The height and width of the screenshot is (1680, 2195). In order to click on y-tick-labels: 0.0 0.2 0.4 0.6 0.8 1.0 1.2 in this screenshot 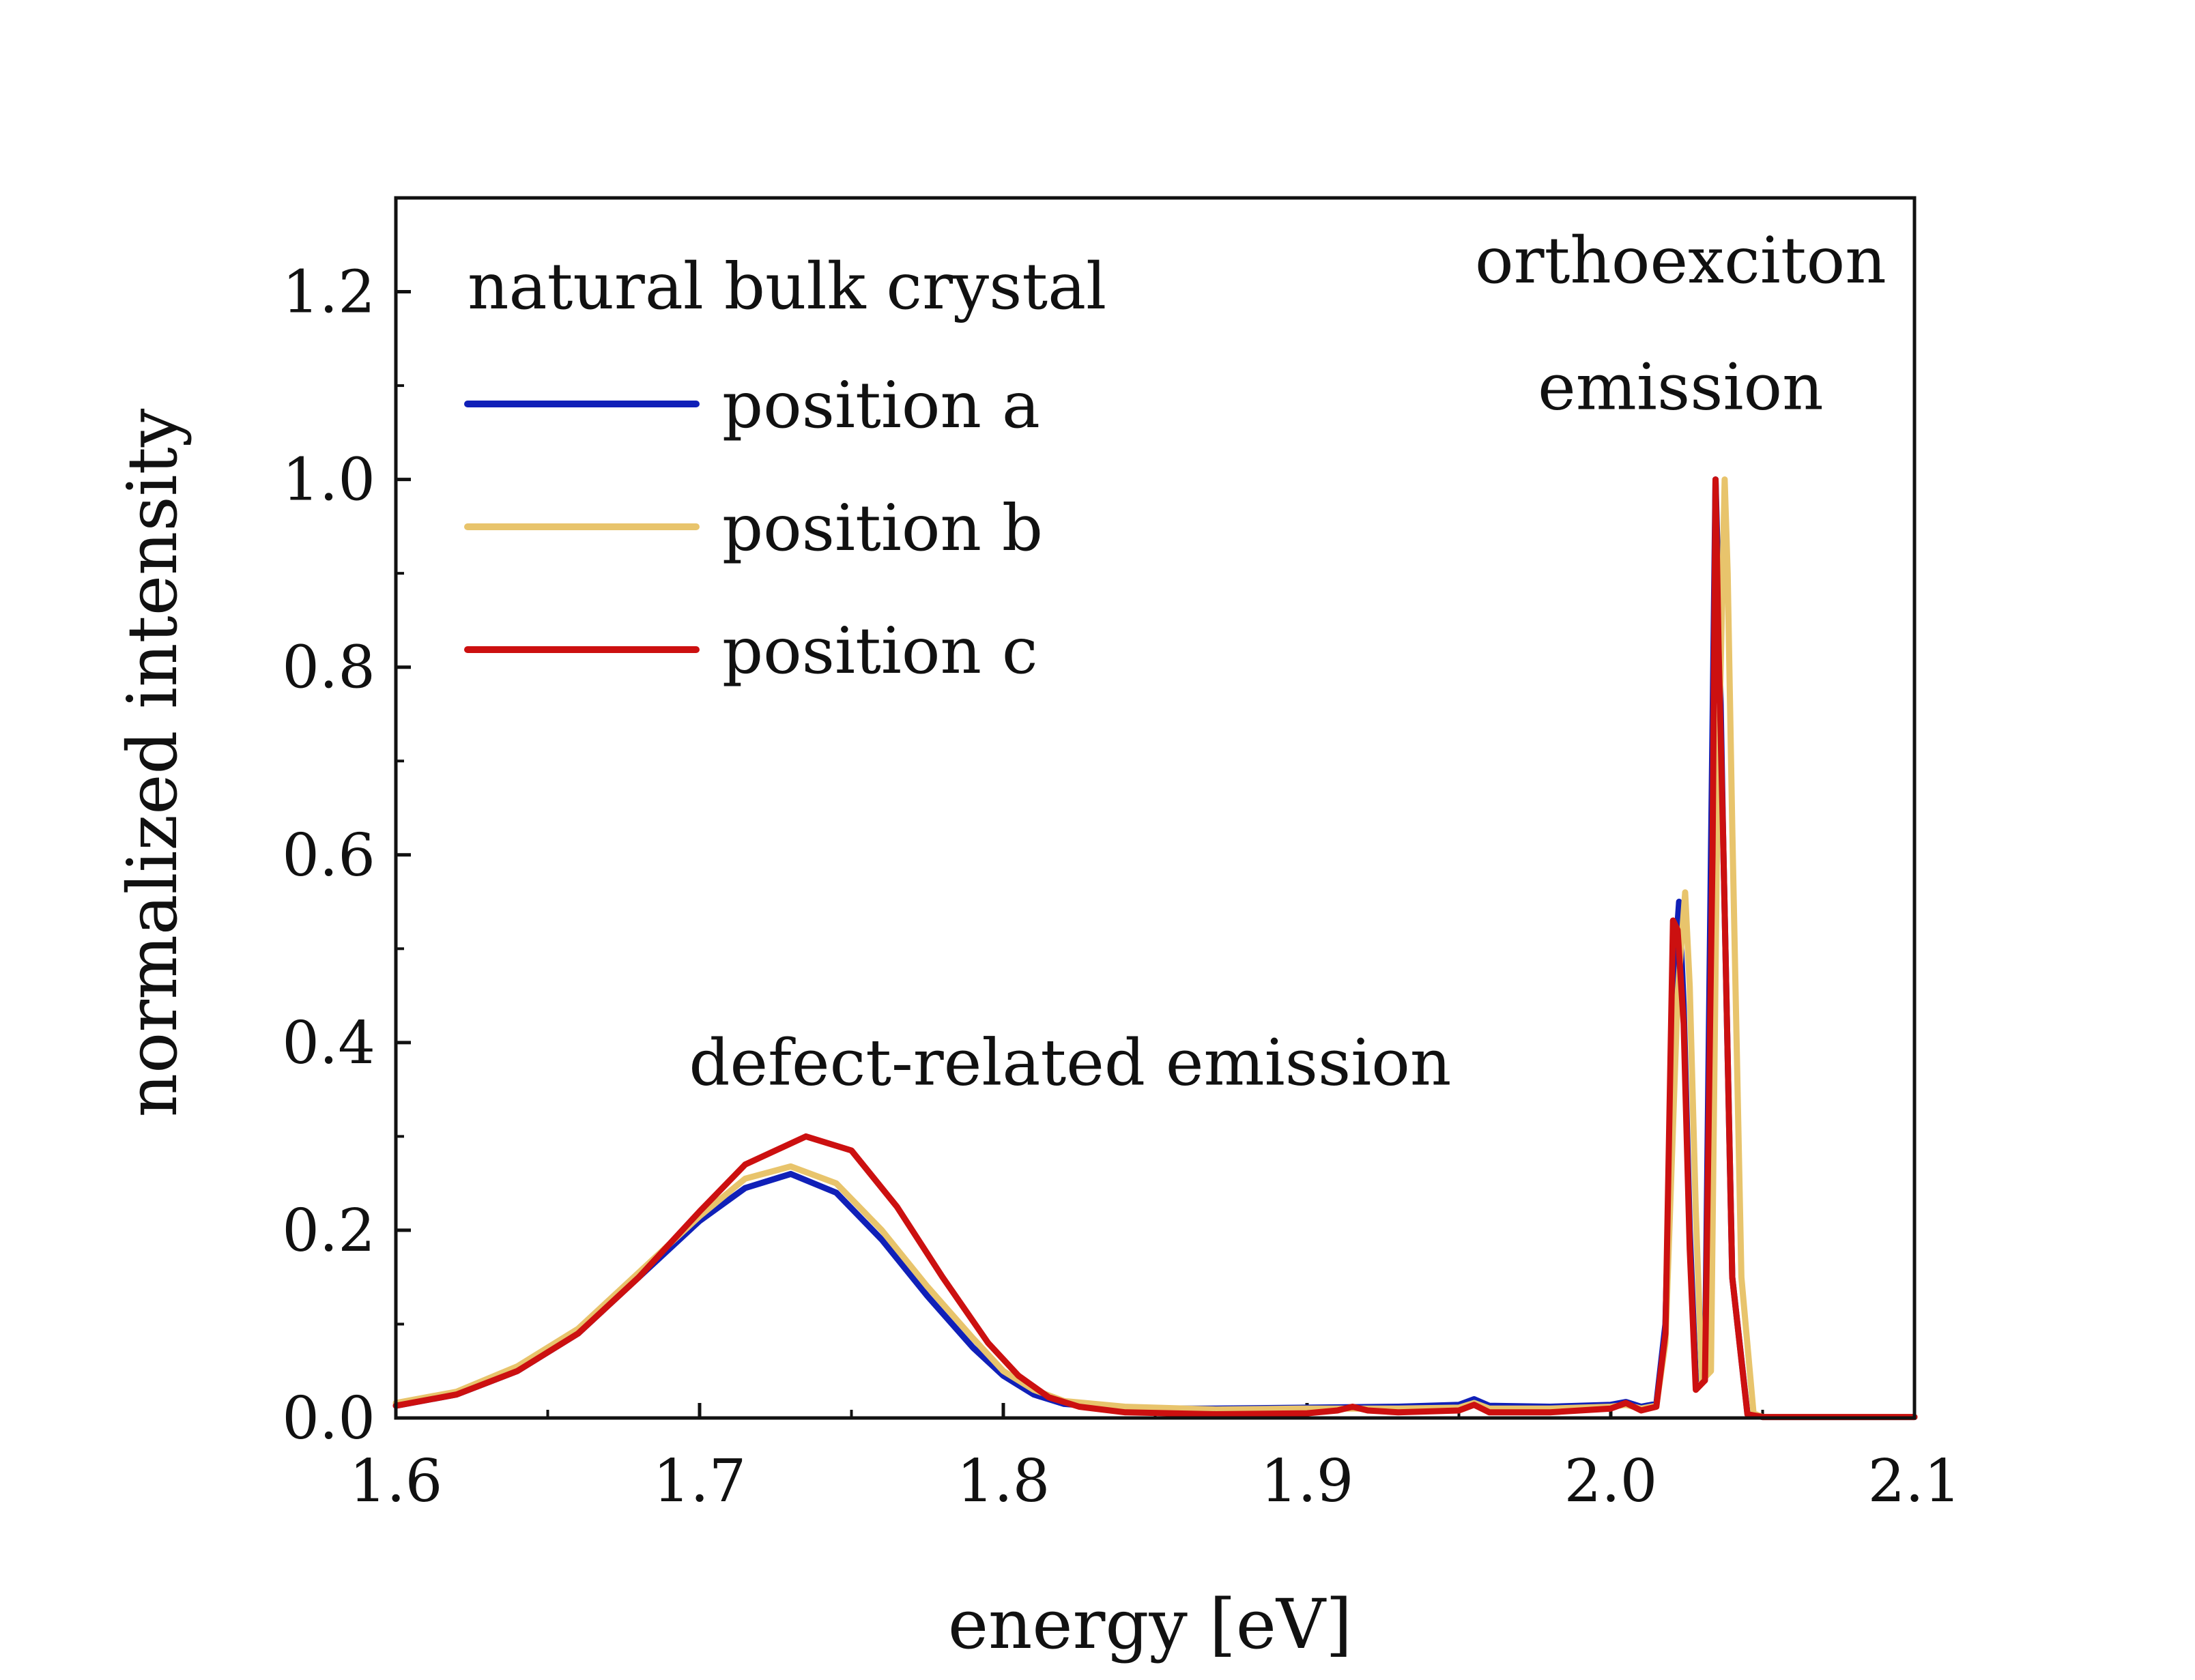, I will do `click(328, 856)`.